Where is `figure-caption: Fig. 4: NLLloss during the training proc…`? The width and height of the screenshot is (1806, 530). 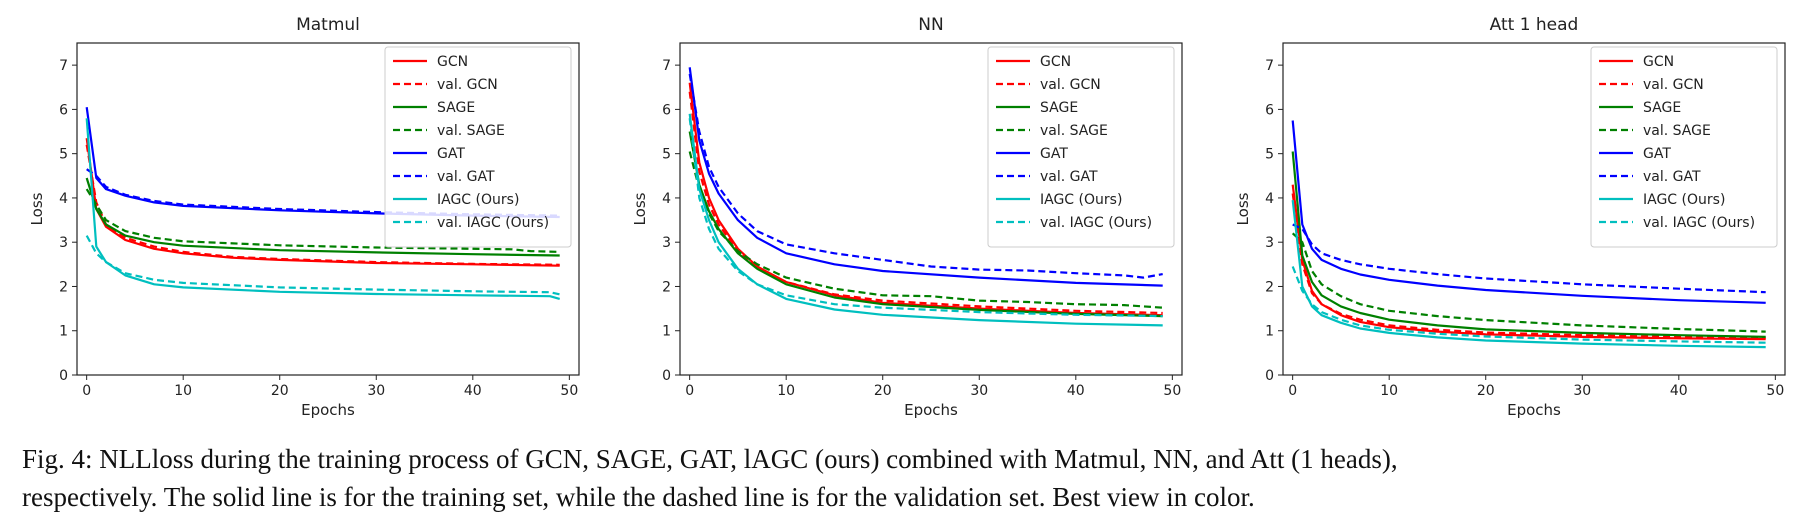
figure-caption: Fig. 4: NLLloss during the training proc… is located at coordinates (907, 478).